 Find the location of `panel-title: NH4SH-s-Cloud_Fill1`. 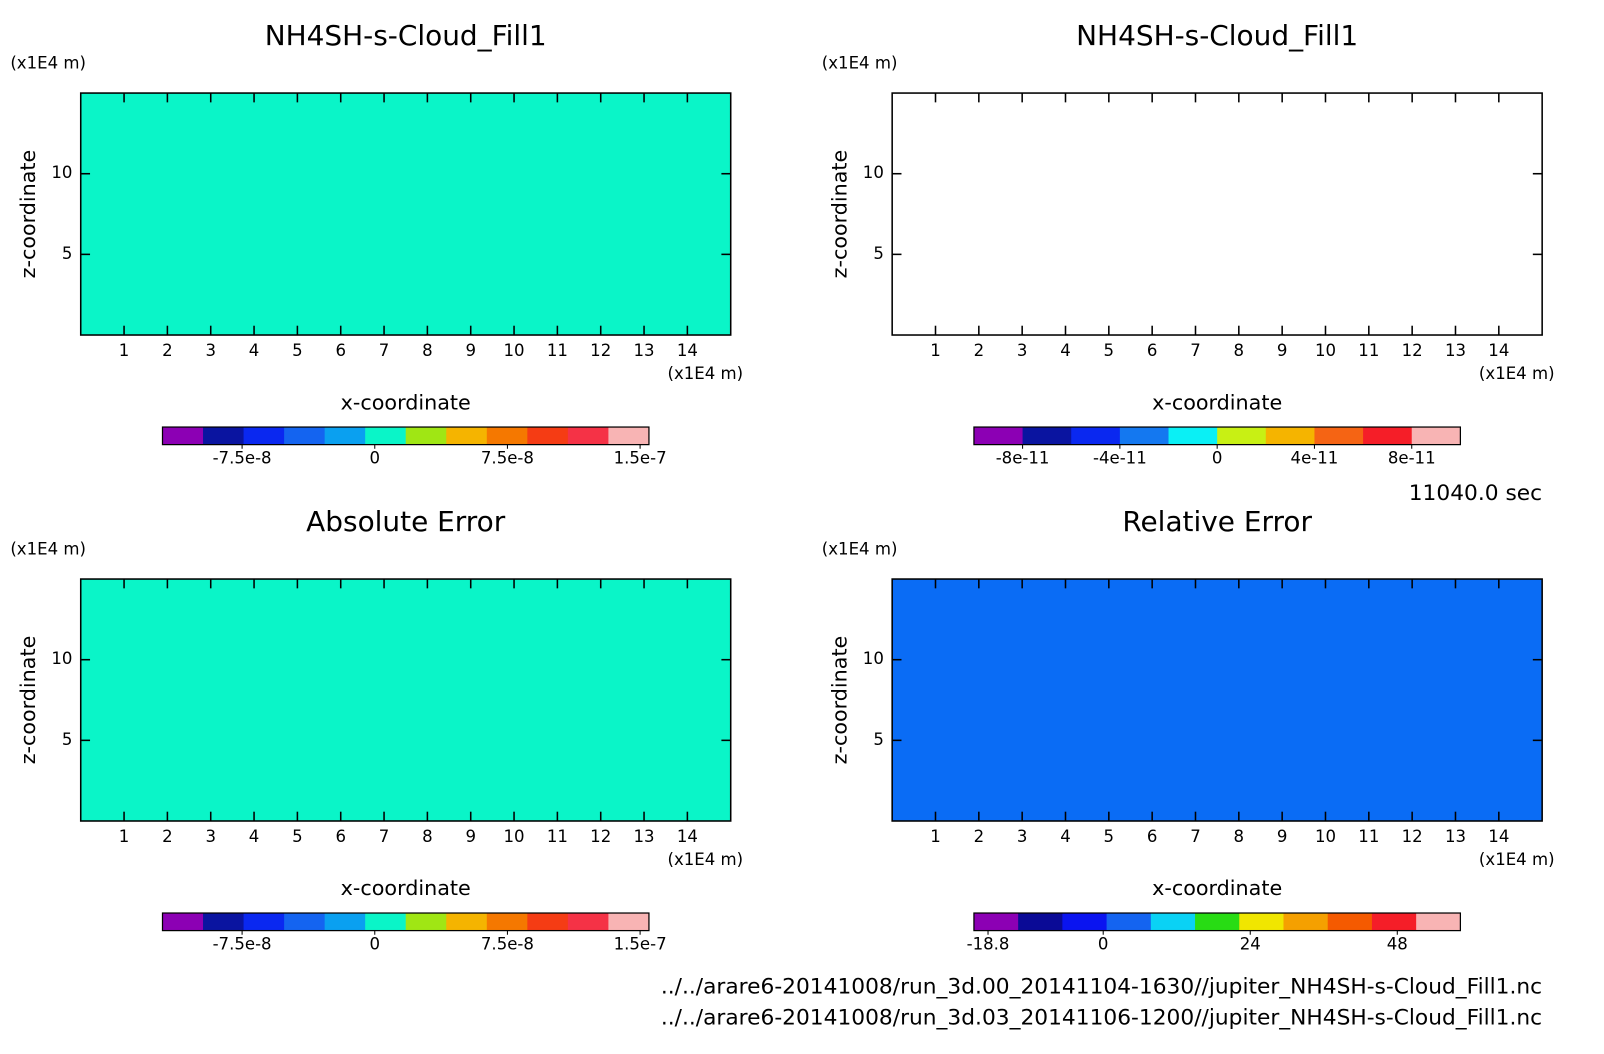

panel-title: NH4SH-s-Cloud_Fill1 is located at coordinates (1217, 35).